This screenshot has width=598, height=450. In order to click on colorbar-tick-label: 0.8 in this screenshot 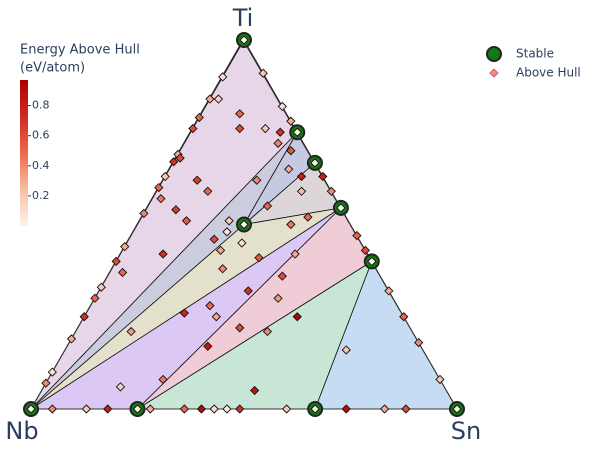, I will do `click(41, 105)`.